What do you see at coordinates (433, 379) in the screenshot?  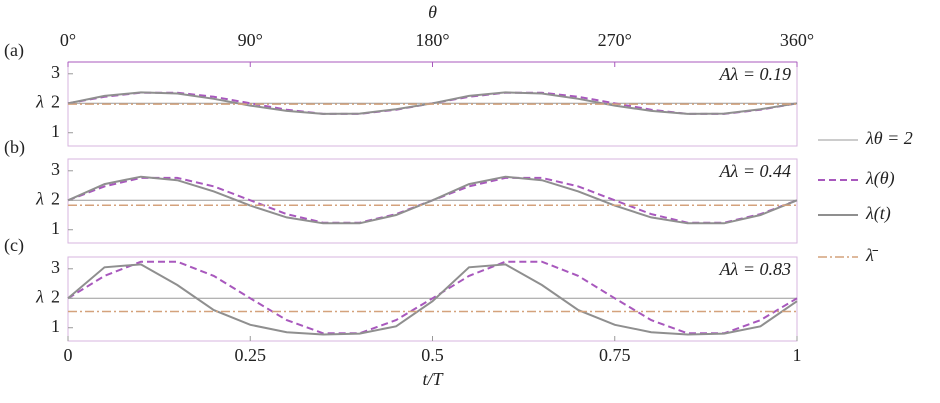 I see `x-axis-label: t/T` at bounding box center [433, 379].